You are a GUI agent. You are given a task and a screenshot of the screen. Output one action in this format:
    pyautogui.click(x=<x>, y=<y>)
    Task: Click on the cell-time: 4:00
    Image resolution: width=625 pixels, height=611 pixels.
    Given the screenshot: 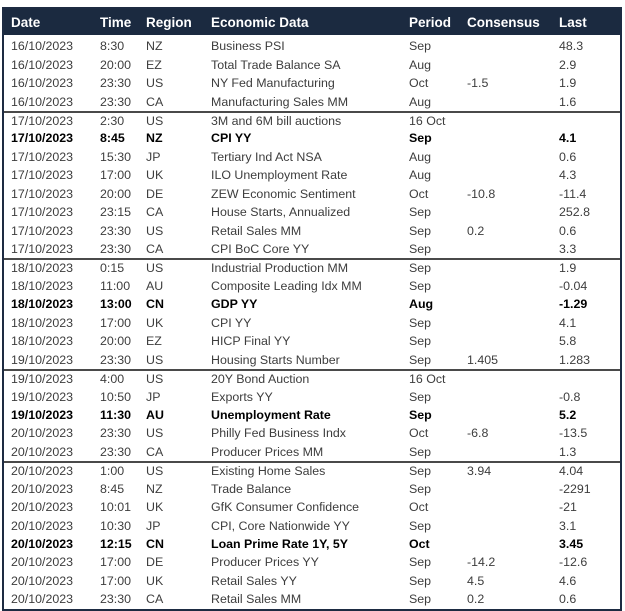 What is the action you would take?
    pyautogui.click(x=112, y=379)
    